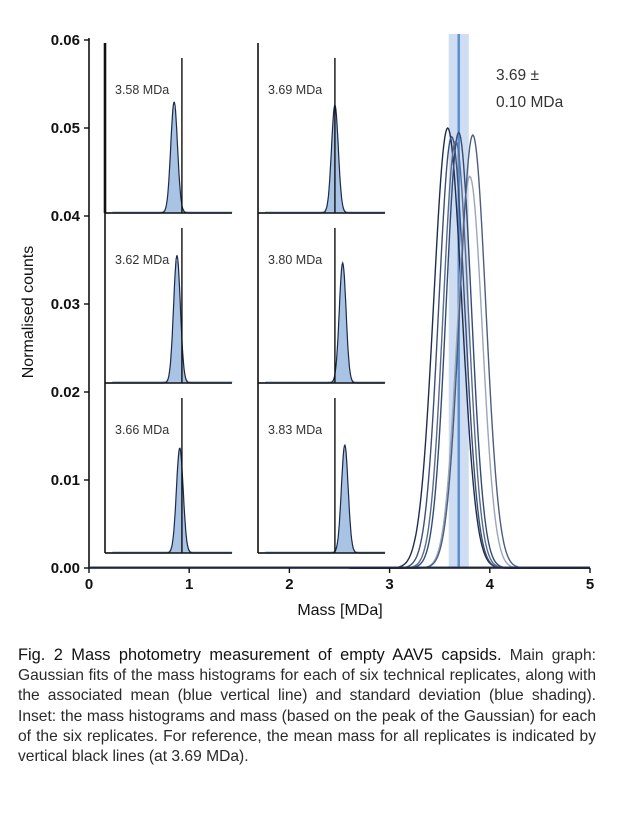  I want to click on inset-mass-label-6: 3.83 MDa, so click(295, 430).